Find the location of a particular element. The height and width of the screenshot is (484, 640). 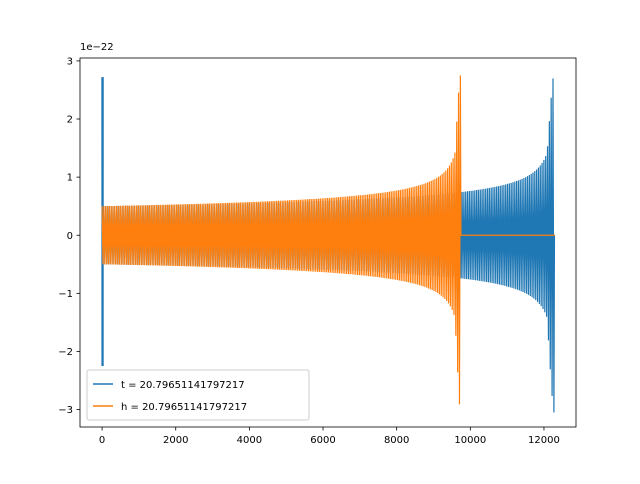

x-tick-label: 10000 is located at coordinates (470, 440).